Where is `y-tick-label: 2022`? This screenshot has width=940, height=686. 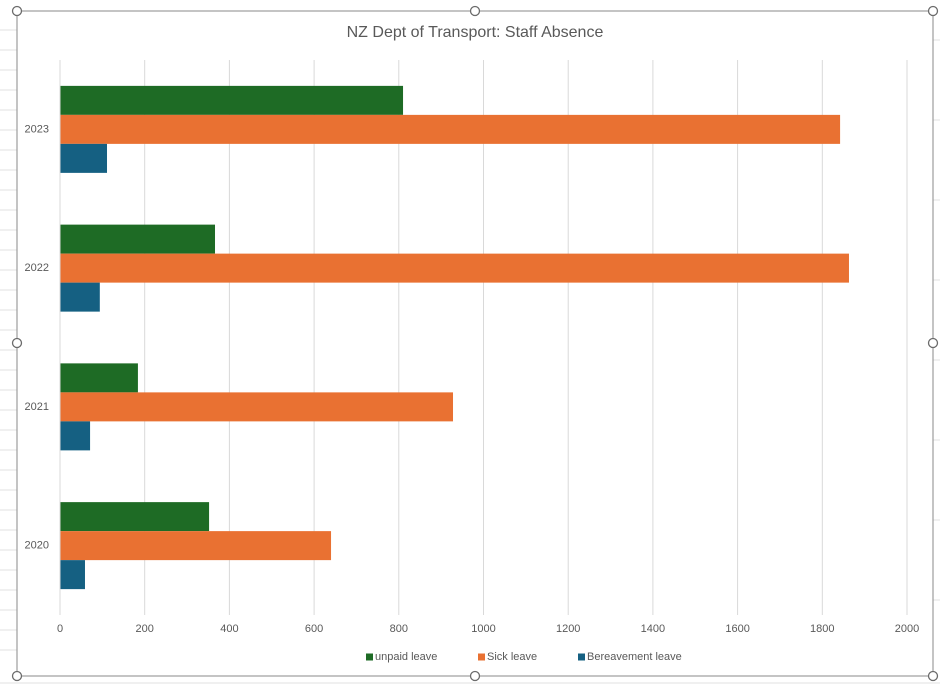
y-tick-label: 2022 is located at coordinates (37, 268).